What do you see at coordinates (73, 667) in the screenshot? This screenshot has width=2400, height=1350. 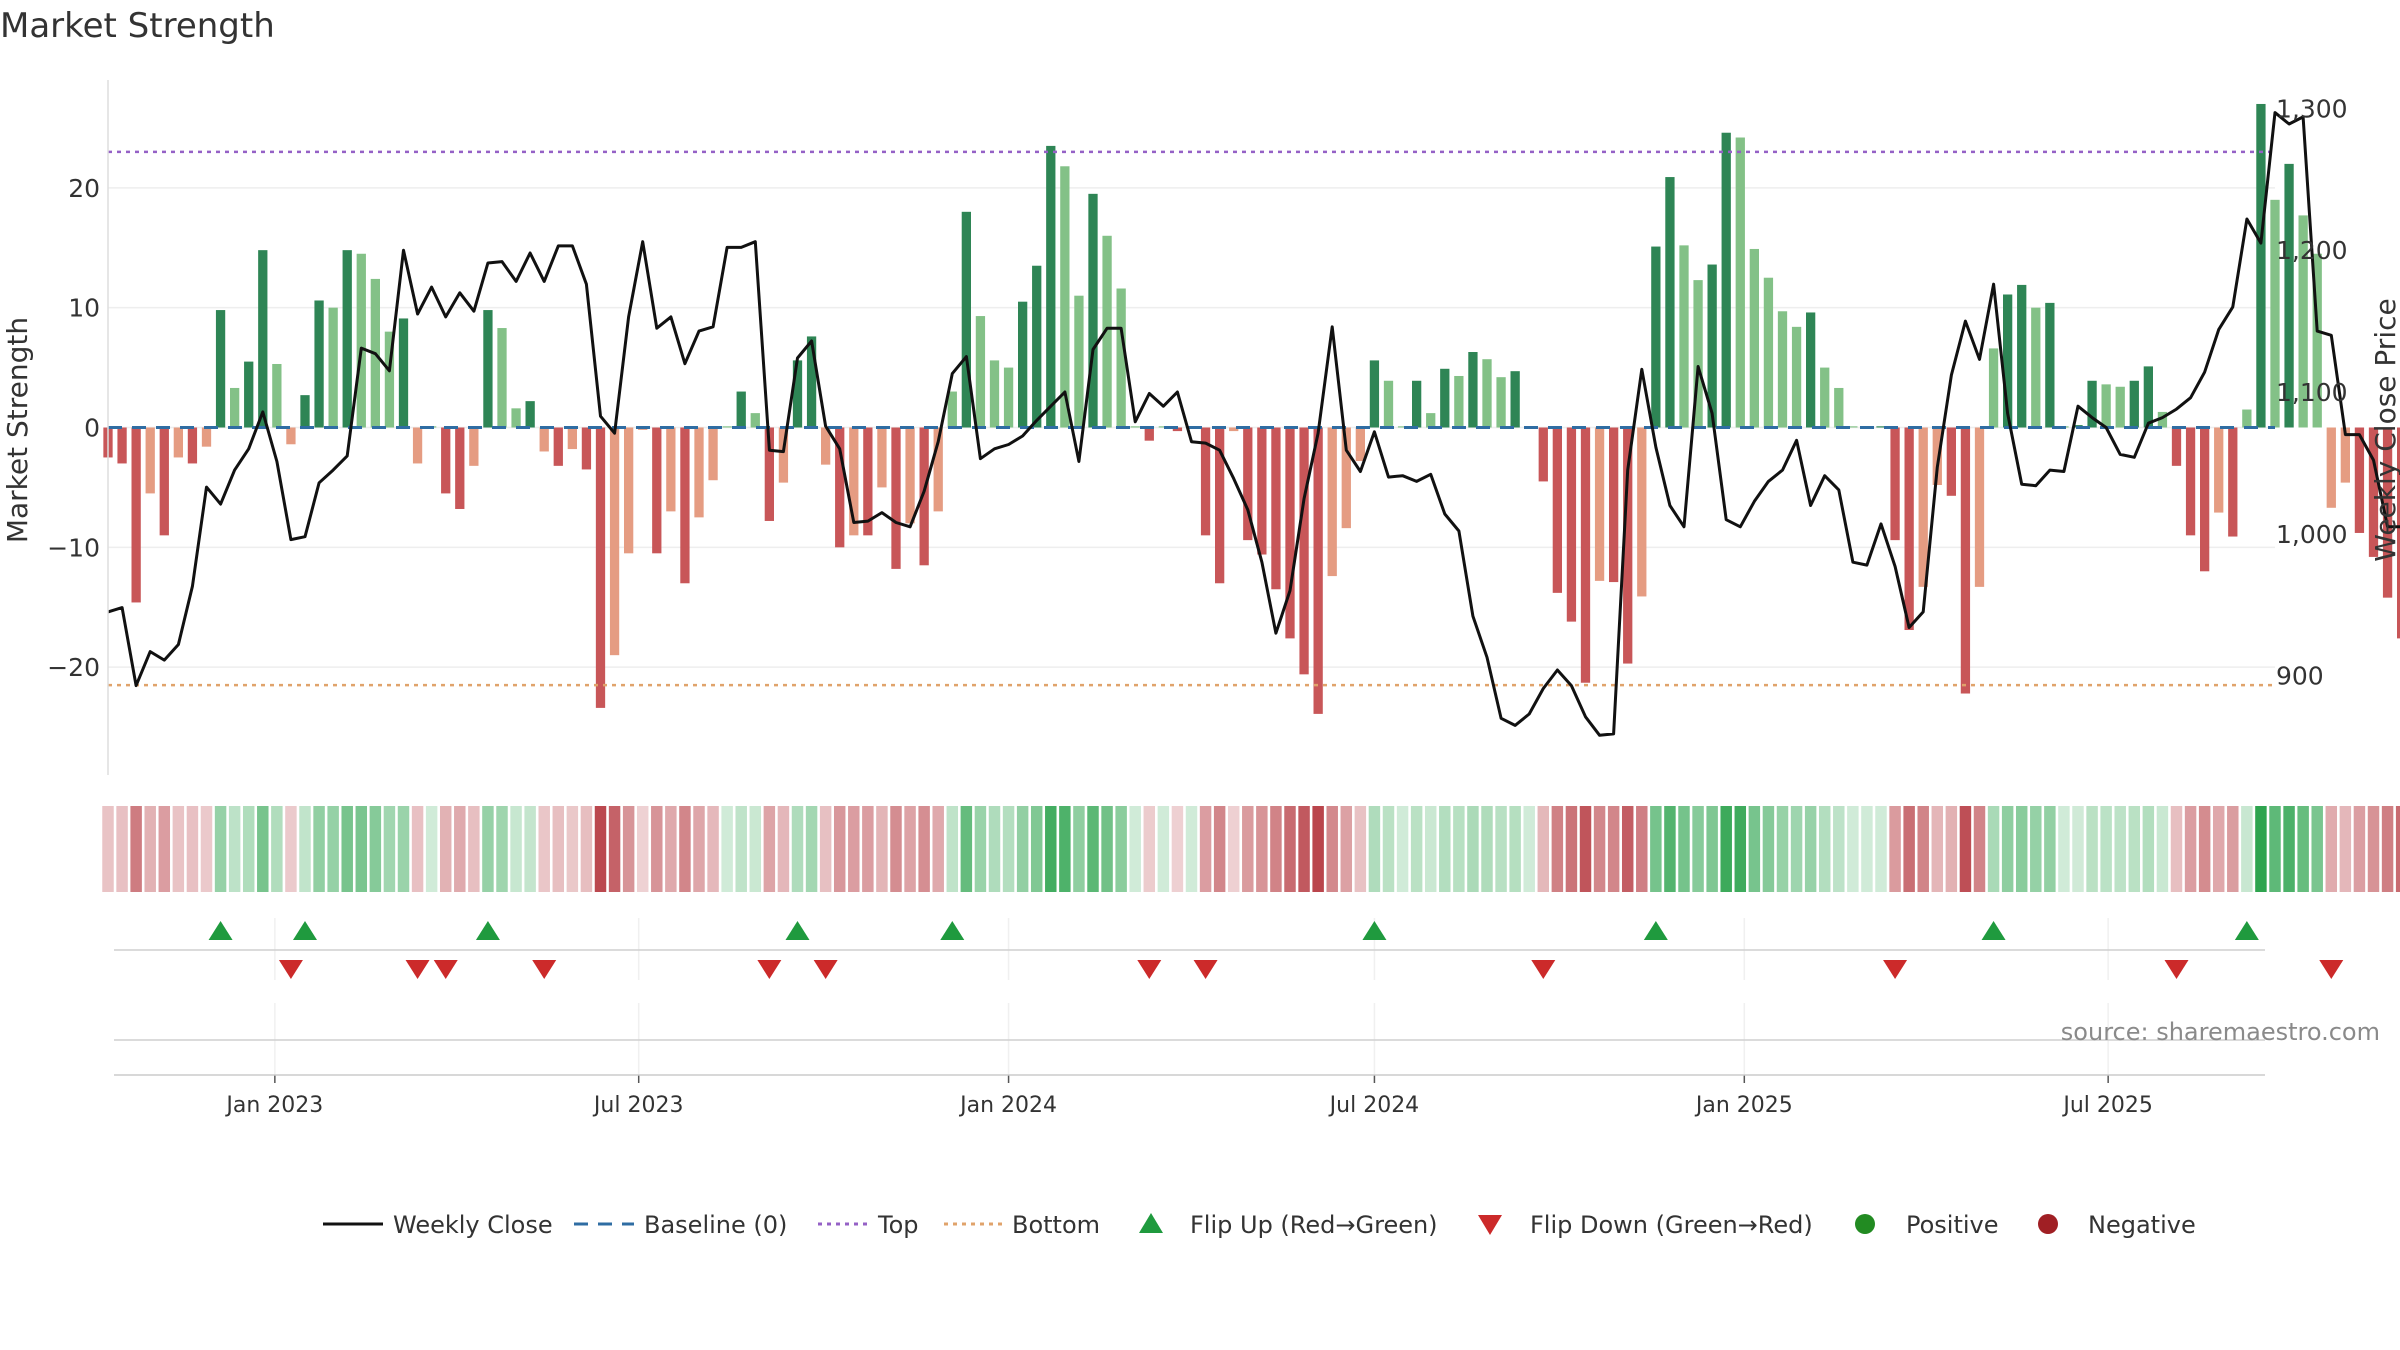 I see `y-tick-left-label: −20` at bounding box center [73, 667].